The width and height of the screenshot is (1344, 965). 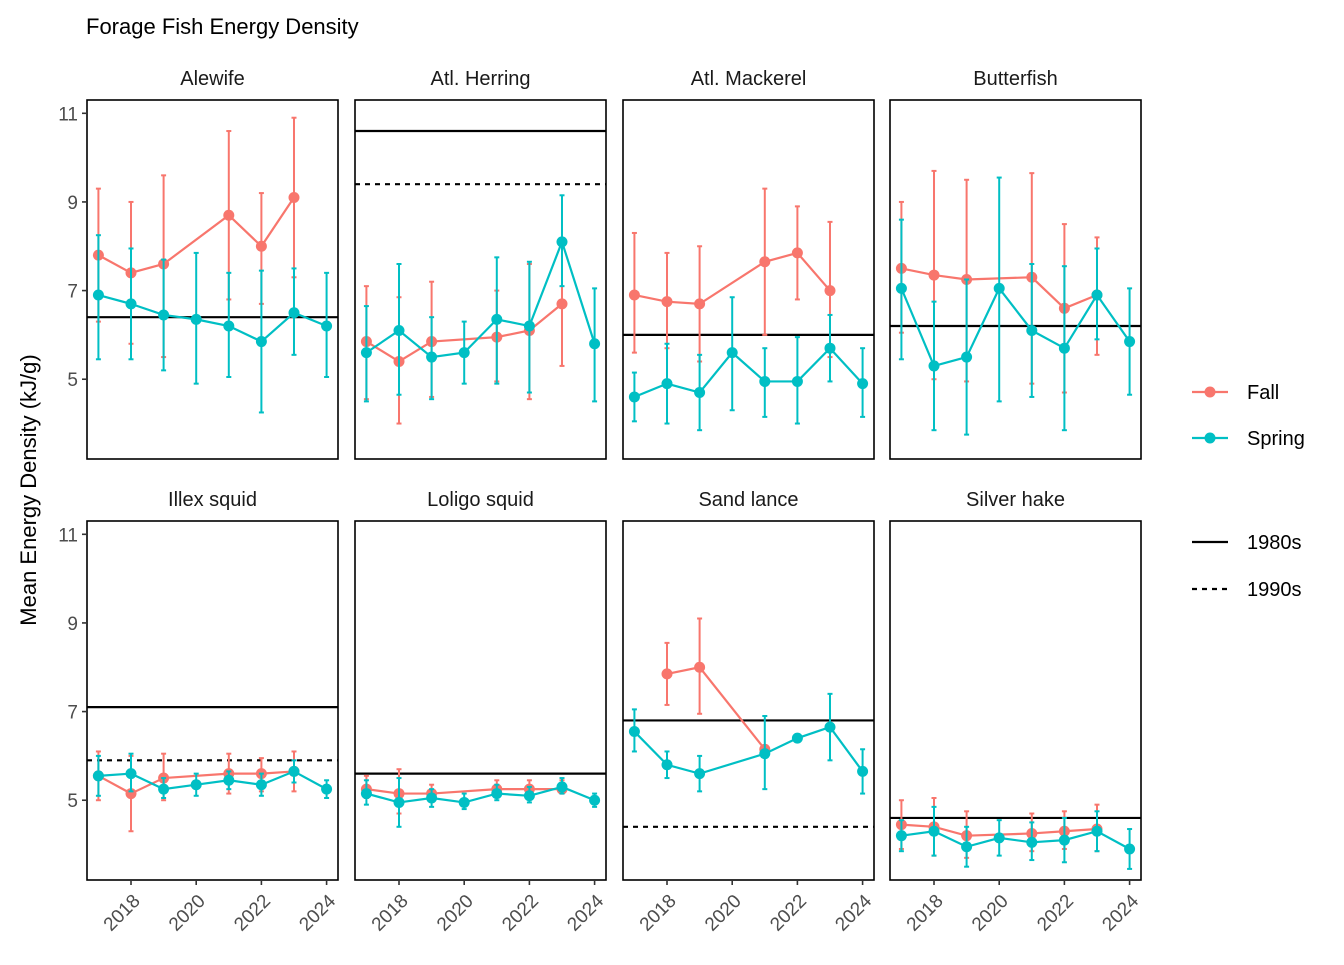 I want to click on panel-butterfish: Butterfish, so click(x=1015, y=264).